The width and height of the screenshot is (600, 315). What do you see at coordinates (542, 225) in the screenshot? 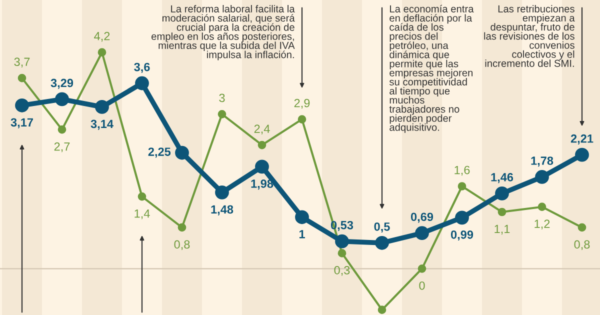
I see `data-label: 1,2` at bounding box center [542, 225].